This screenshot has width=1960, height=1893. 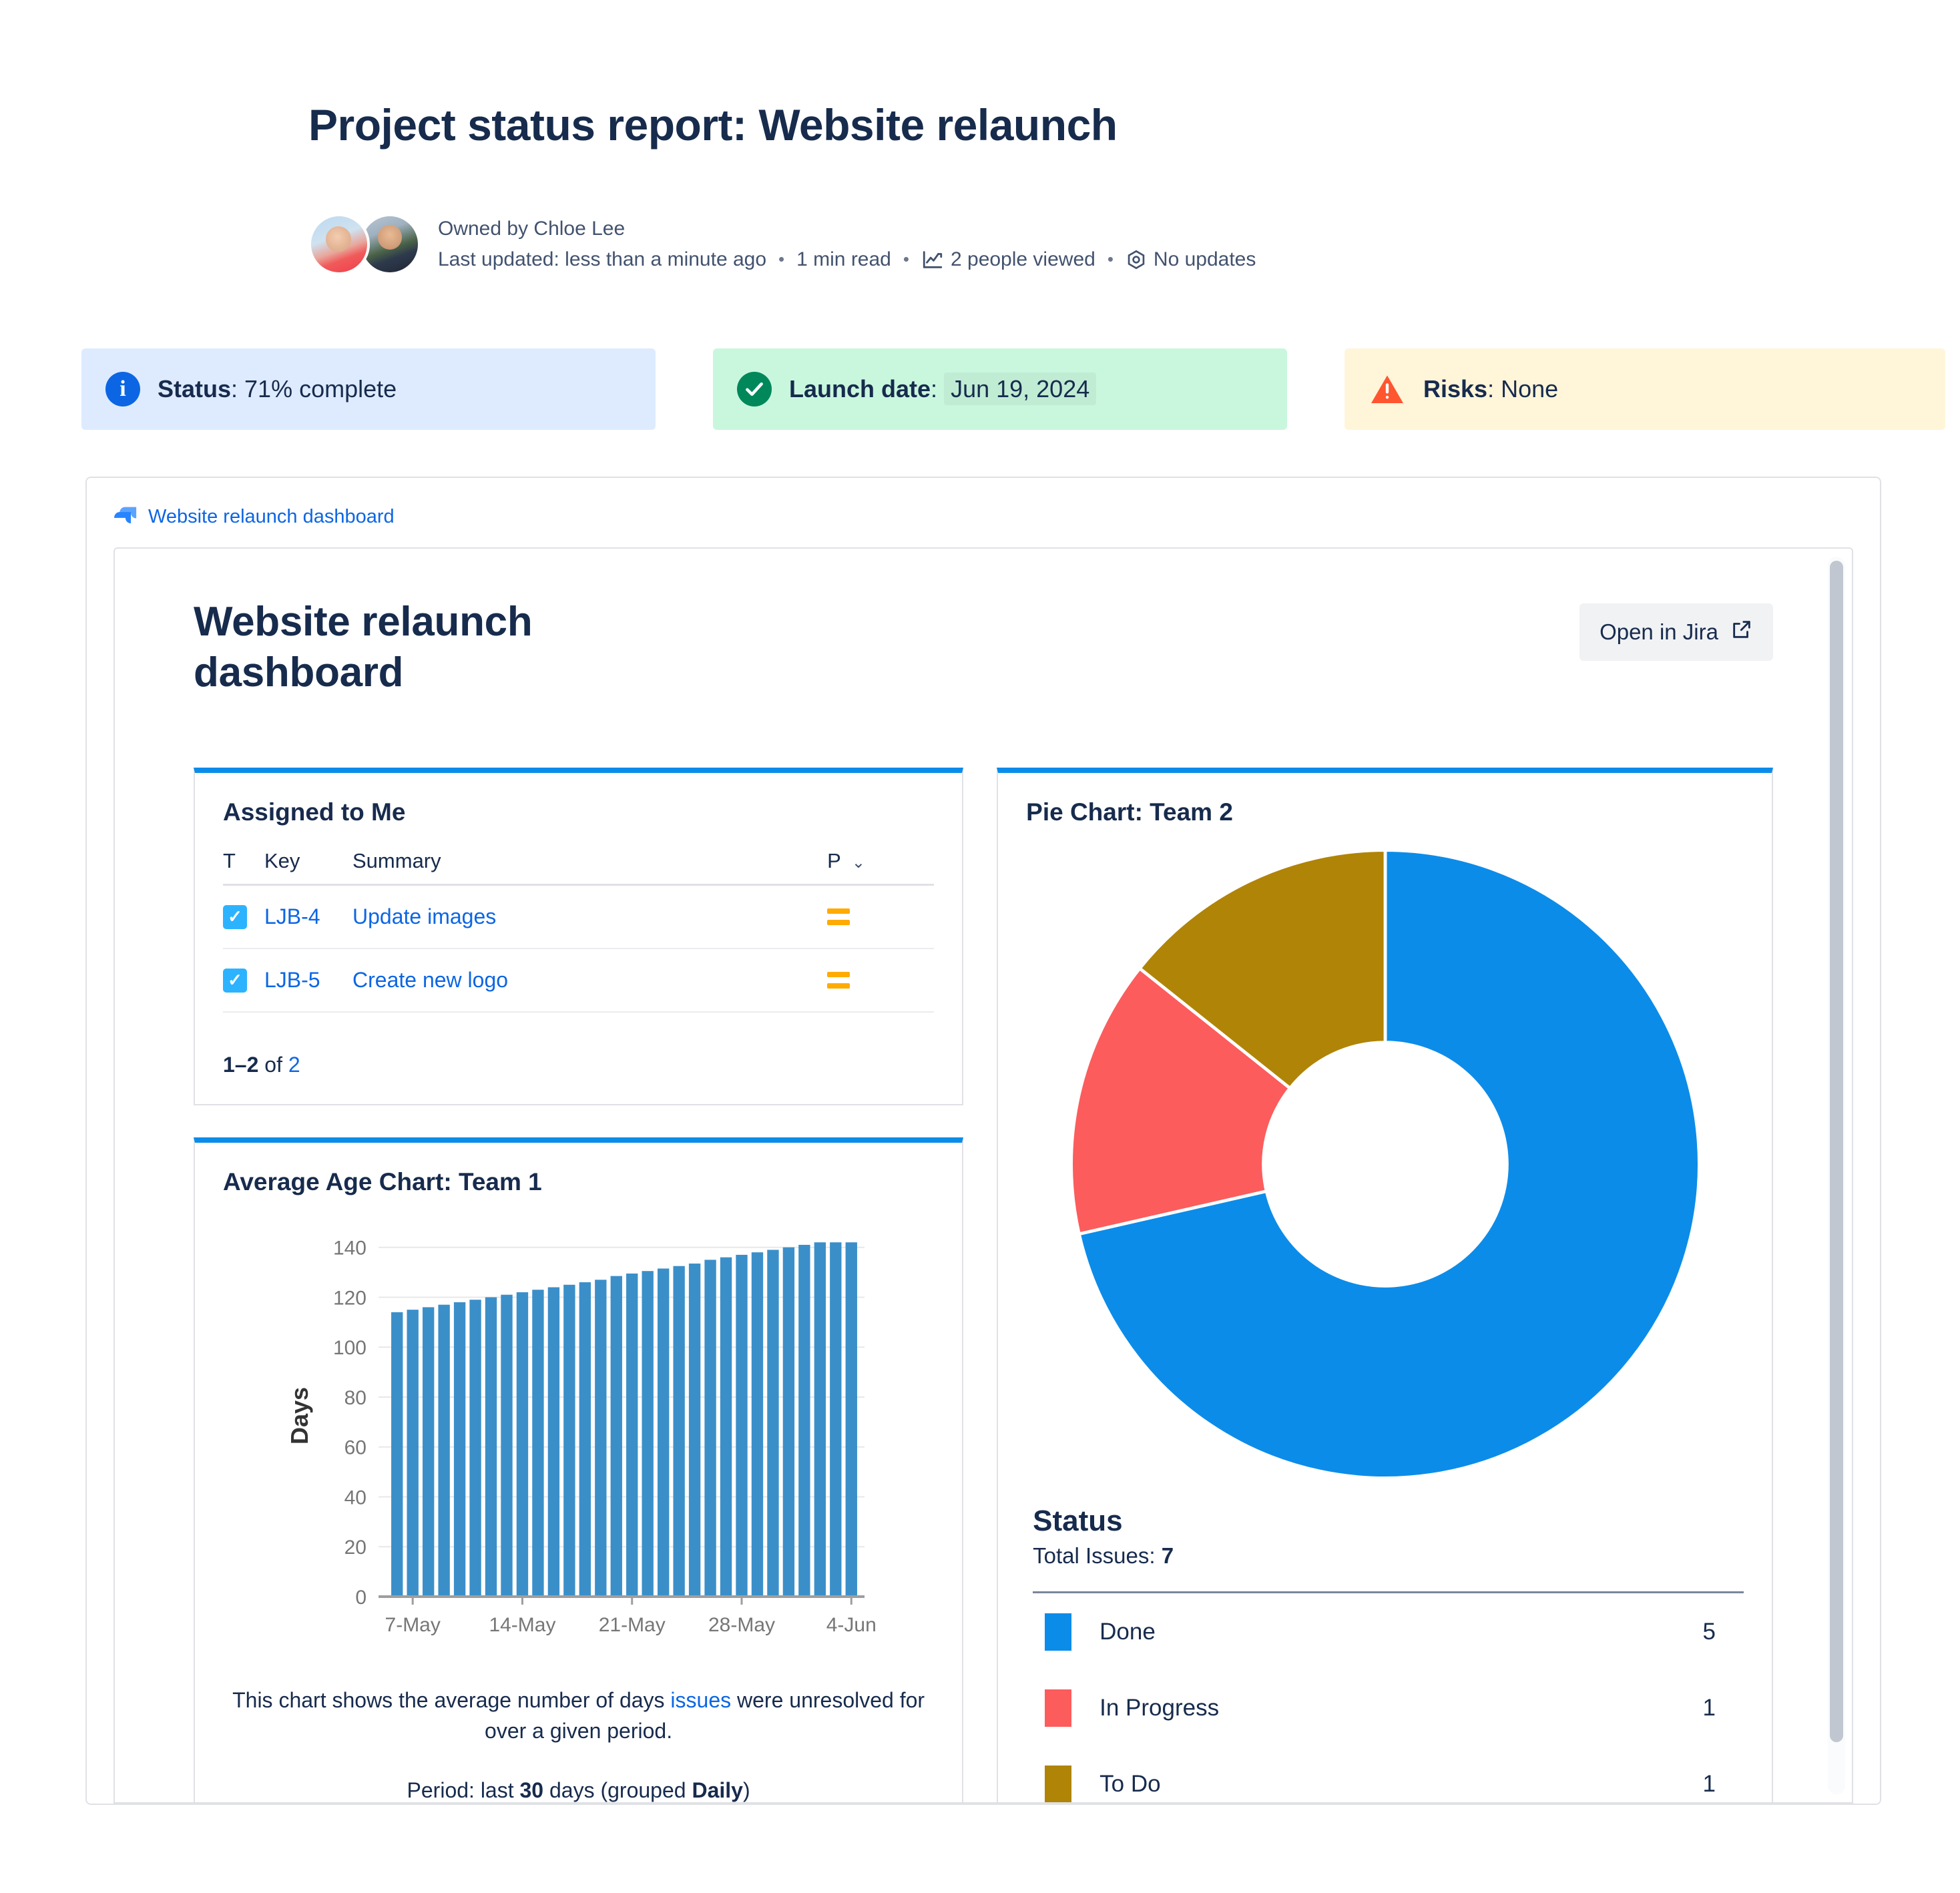 What do you see at coordinates (243, 867) in the screenshot?
I see `column-header-type: T` at bounding box center [243, 867].